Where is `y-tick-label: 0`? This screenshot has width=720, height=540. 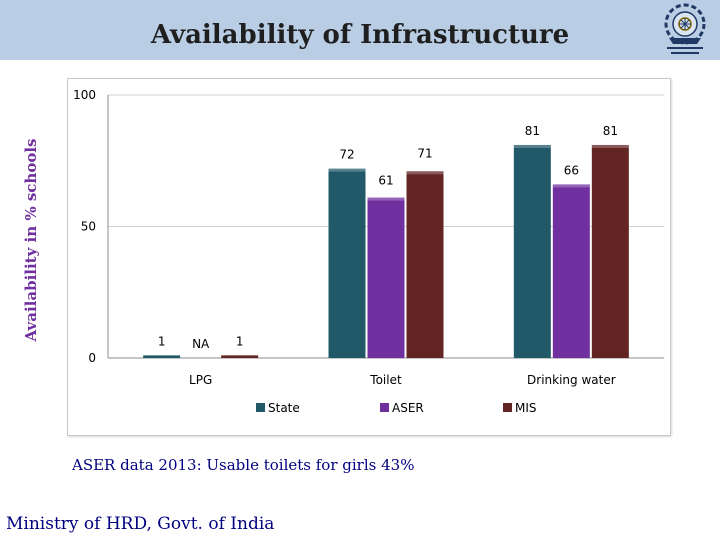 y-tick-label: 0 is located at coordinates (92, 358).